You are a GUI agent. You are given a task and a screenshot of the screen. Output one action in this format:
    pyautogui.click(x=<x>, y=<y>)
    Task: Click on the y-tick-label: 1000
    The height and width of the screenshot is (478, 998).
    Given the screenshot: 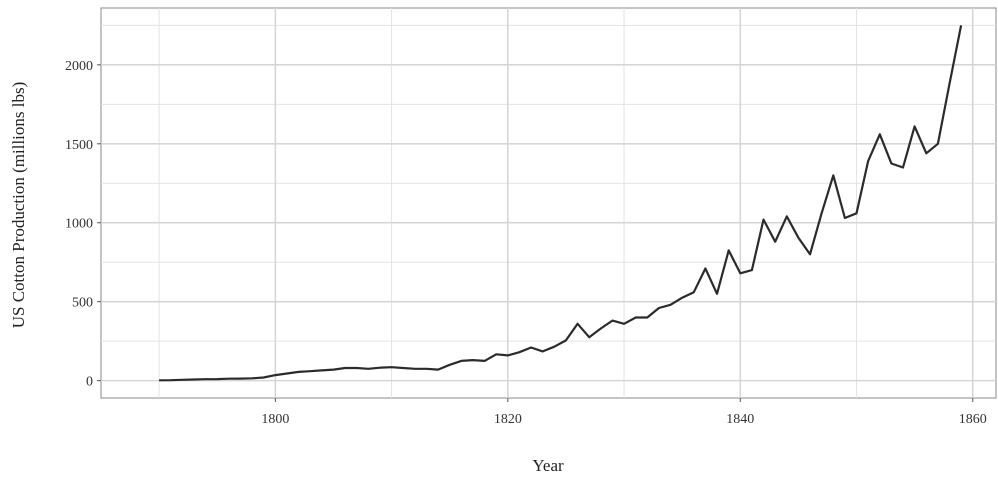 What is the action you would take?
    pyautogui.click(x=79, y=224)
    